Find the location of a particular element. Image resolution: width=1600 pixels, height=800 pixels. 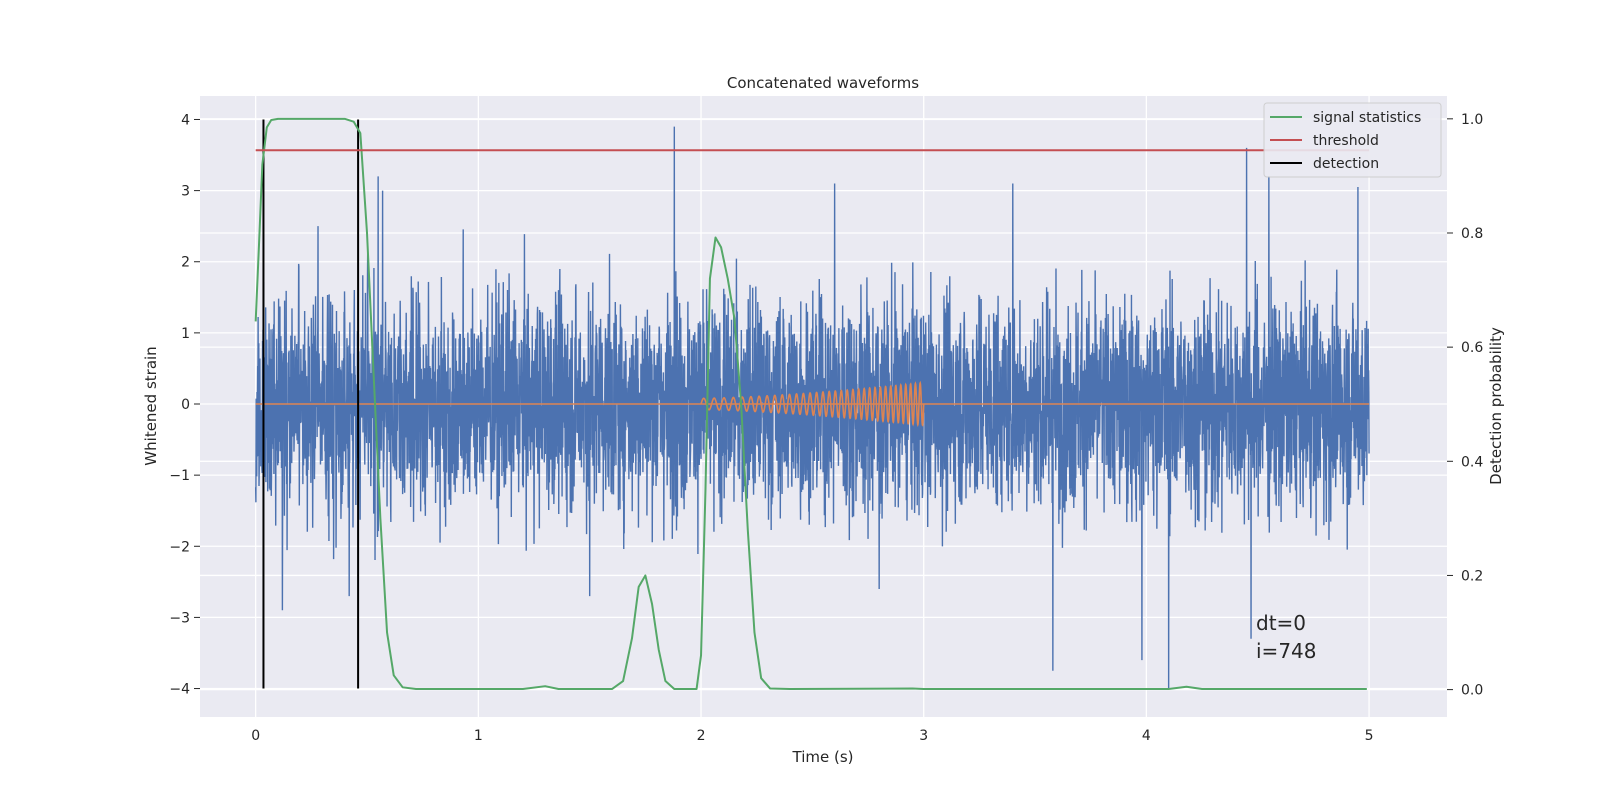

y-tick-label: −4 is located at coordinates (179, 690).